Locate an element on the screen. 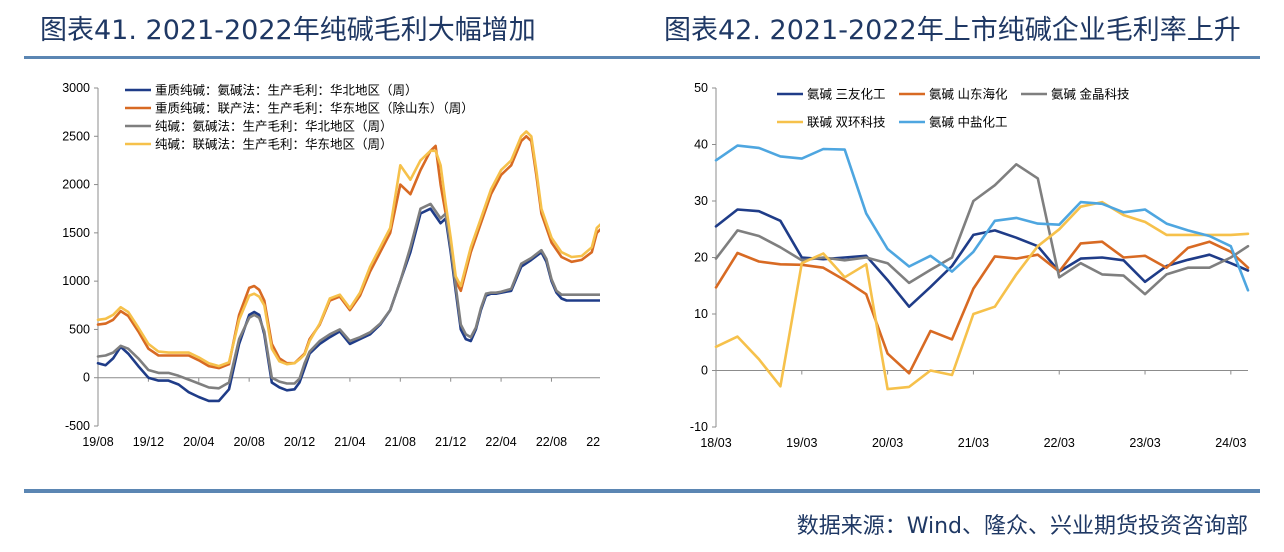 The image size is (1284, 552). right-y-tick-label: 10 is located at coordinates (701, 314).